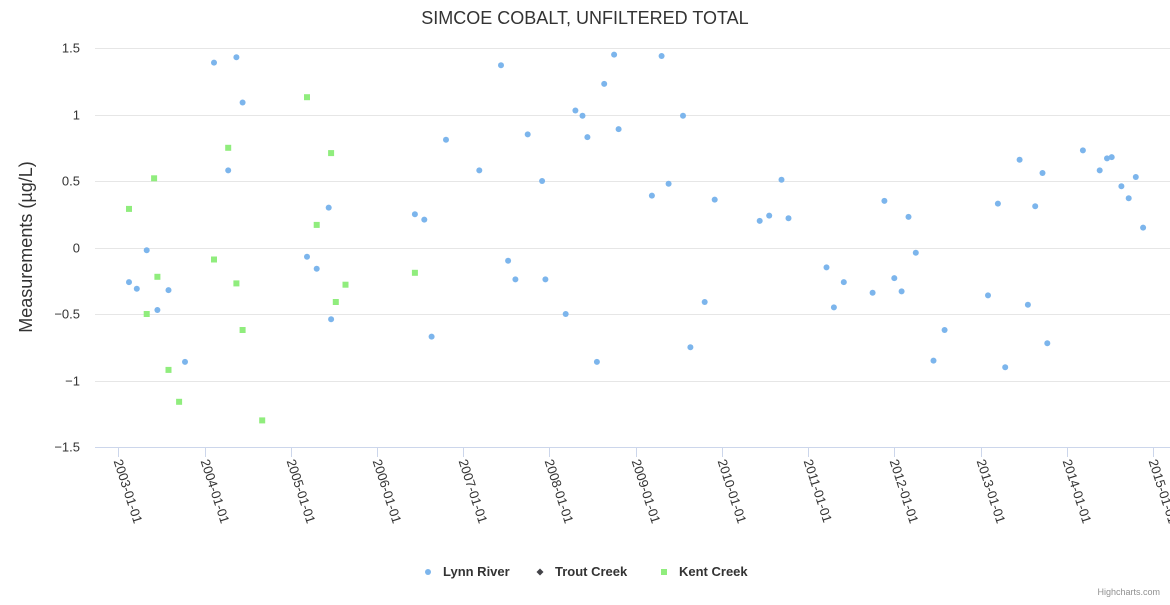 The image size is (1170, 605). Describe the element at coordinates (732, 491) in the screenshot. I see `x-tick-label: 2010-01-01` at that location.